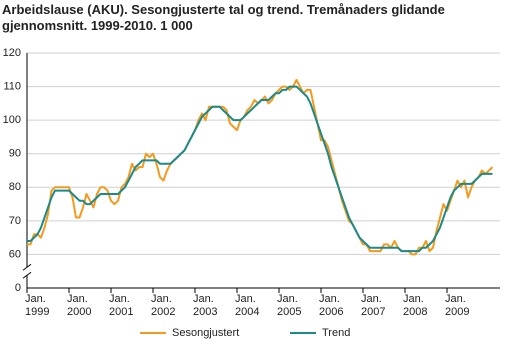 The width and height of the screenshot is (510, 356). What do you see at coordinates (18, 288) in the screenshot?
I see `y-tick-label: 0` at bounding box center [18, 288].